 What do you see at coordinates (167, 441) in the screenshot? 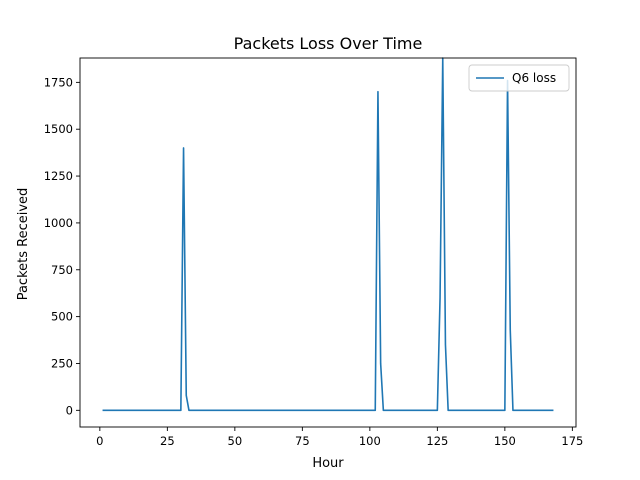
I see `x-tick-label: 25` at bounding box center [167, 441].